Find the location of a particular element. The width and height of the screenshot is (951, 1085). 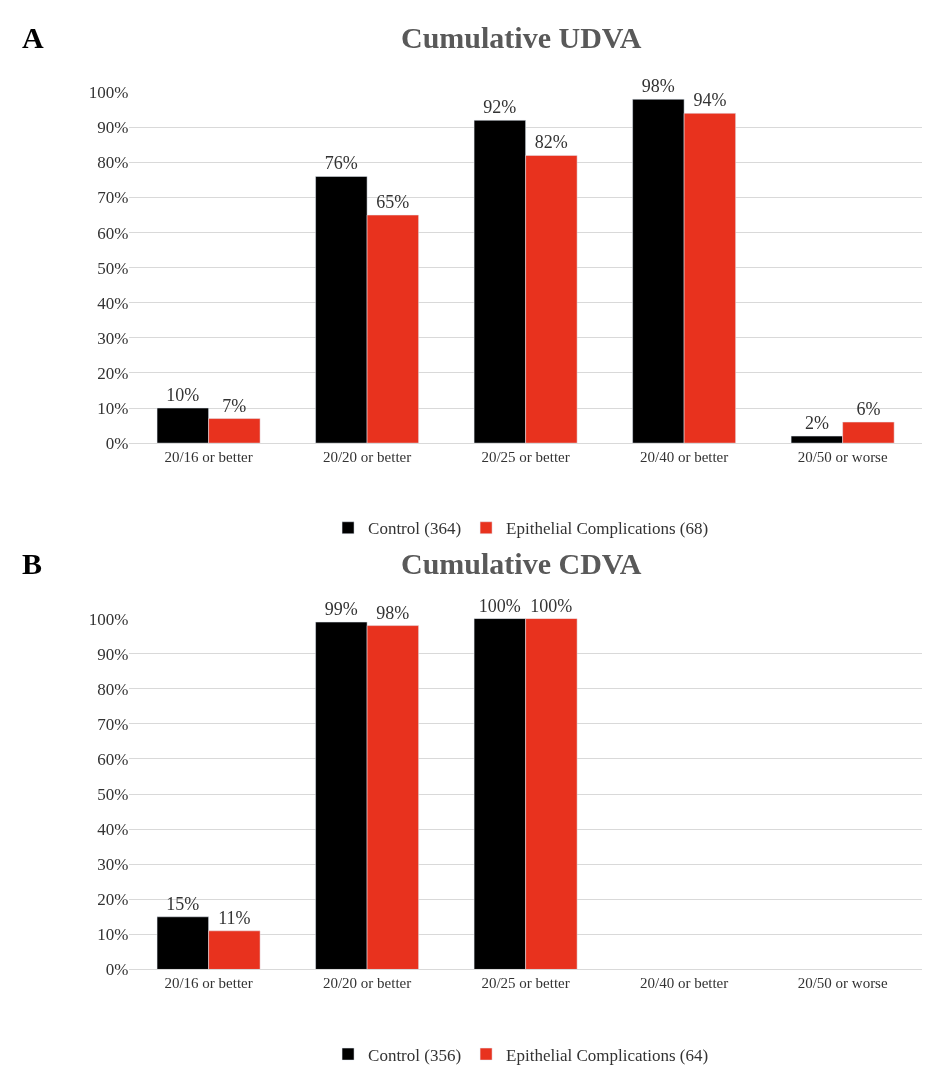

chart-title: Cumulative UDVA is located at coordinates (521, 37).